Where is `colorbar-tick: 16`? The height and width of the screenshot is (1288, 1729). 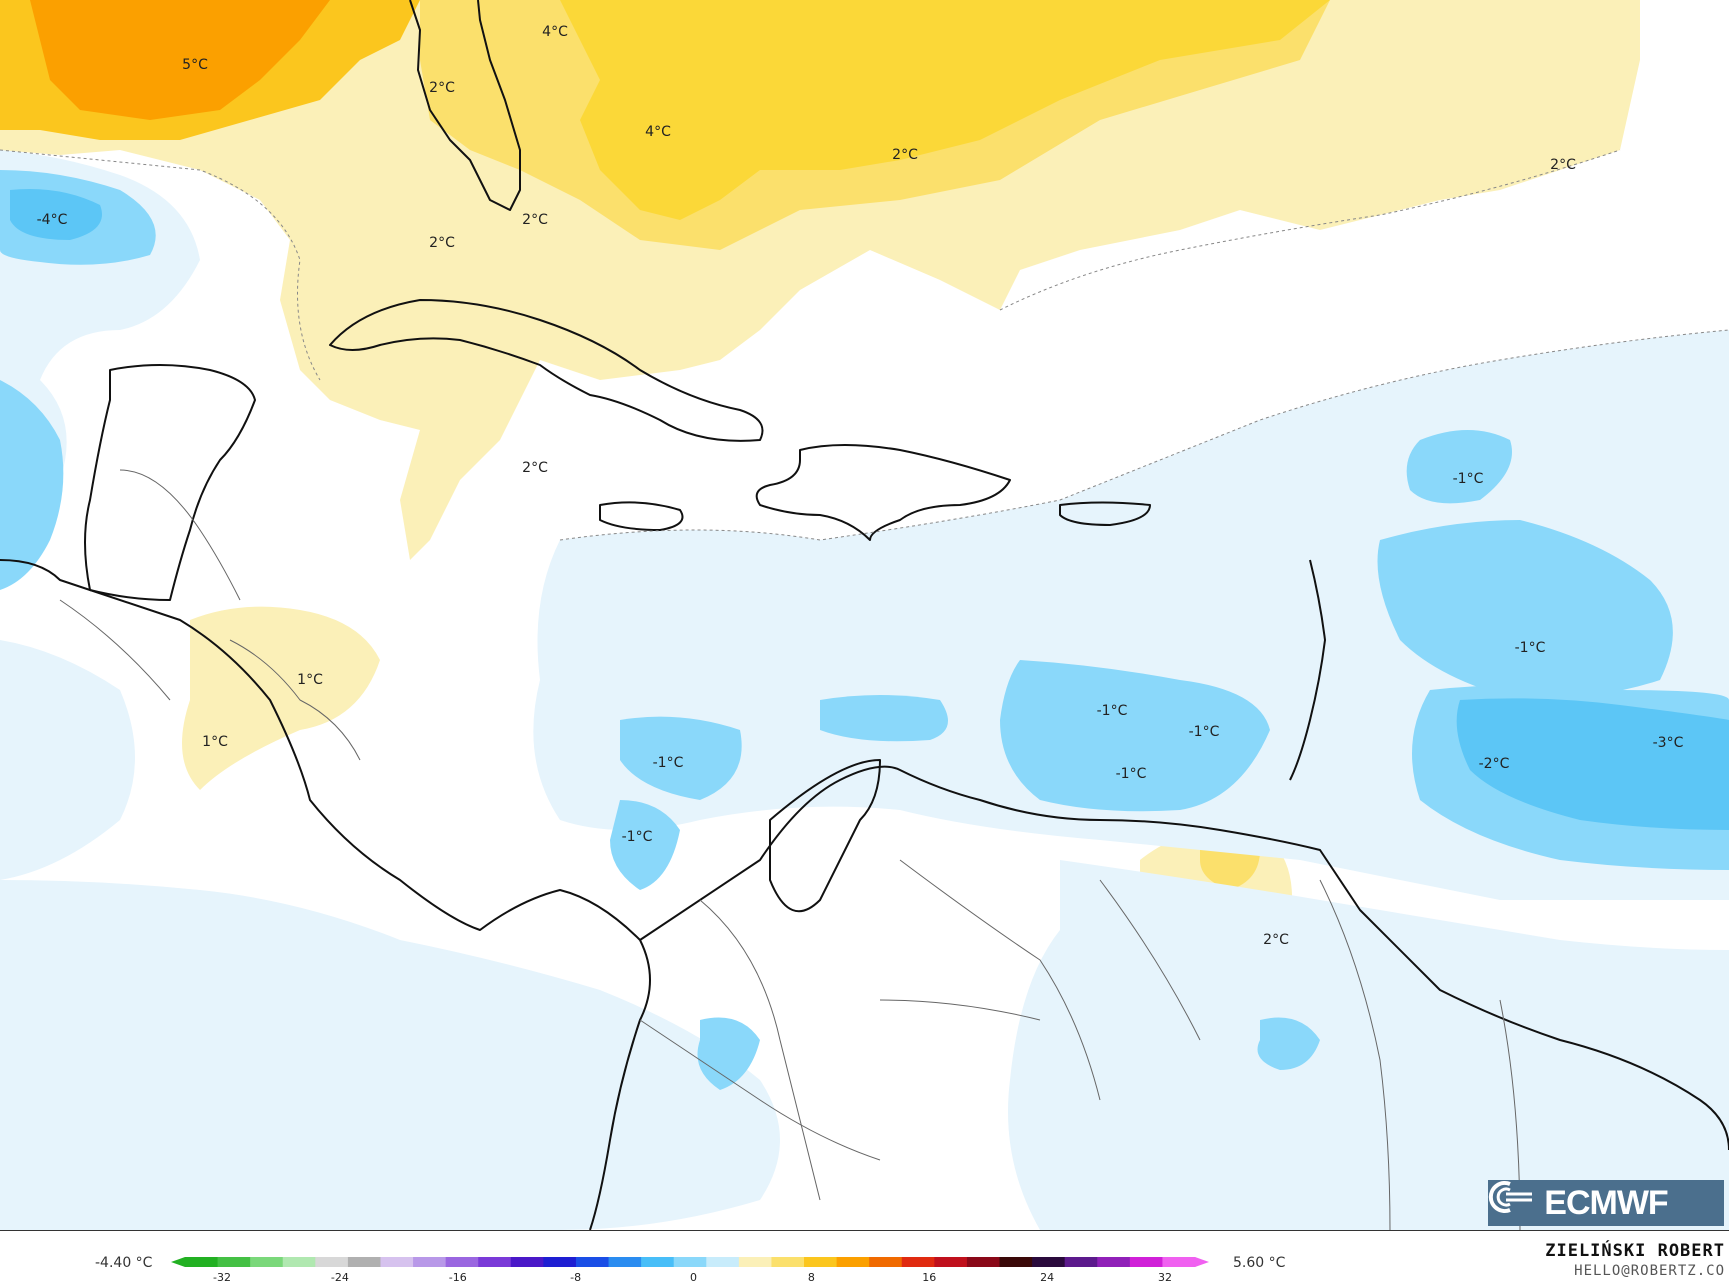
colorbar-tick: 16 is located at coordinates (929, 1277).